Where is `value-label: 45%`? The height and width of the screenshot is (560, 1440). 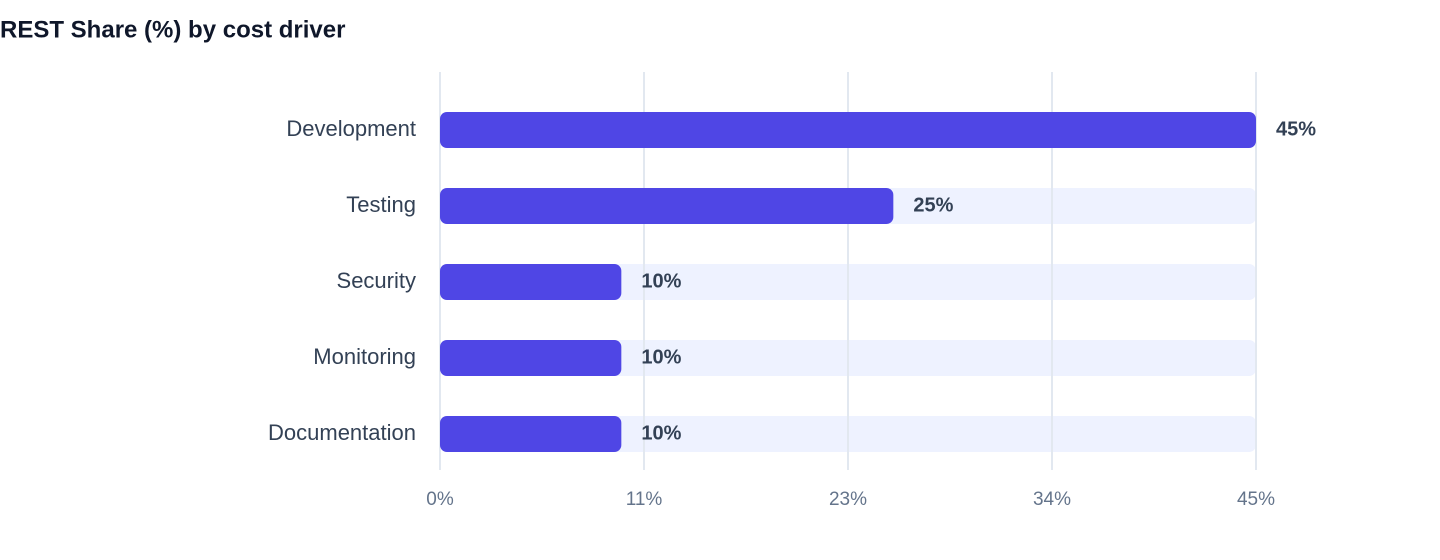
value-label: 45% is located at coordinates (1296, 129).